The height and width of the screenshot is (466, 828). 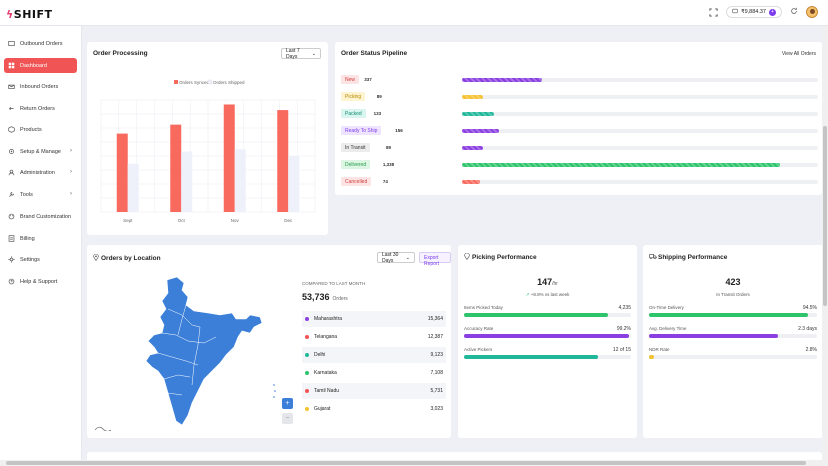 What do you see at coordinates (287, 403) in the screenshot?
I see `map-zoom-in-button: +` at bounding box center [287, 403].